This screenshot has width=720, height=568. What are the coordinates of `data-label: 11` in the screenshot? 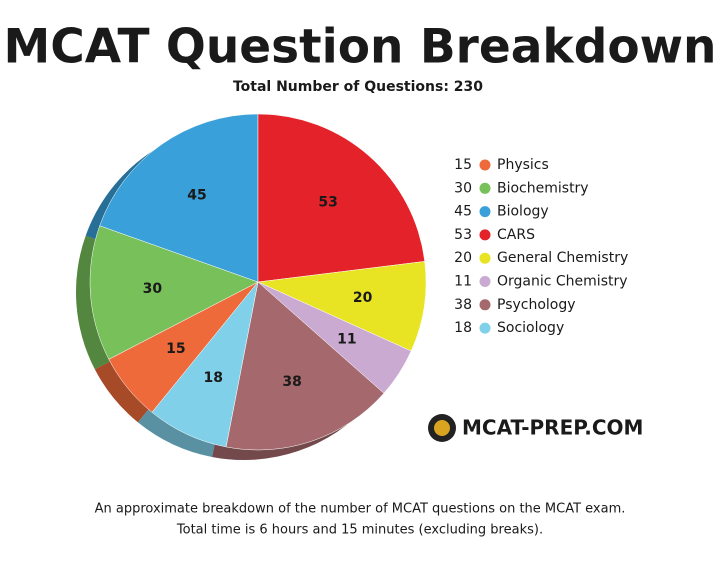 It's located at (346, 339).